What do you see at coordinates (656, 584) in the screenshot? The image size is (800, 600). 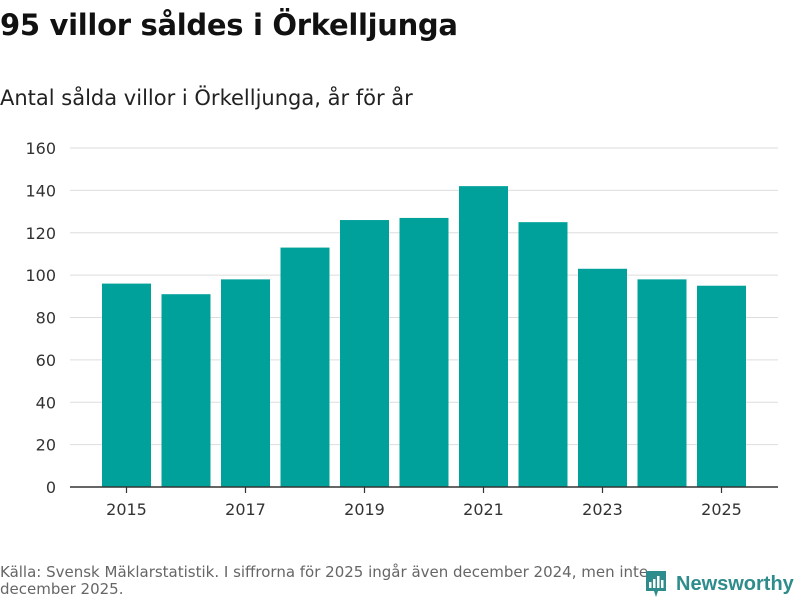 I see `newsworthy-icon` at bounding box center [656, 584].